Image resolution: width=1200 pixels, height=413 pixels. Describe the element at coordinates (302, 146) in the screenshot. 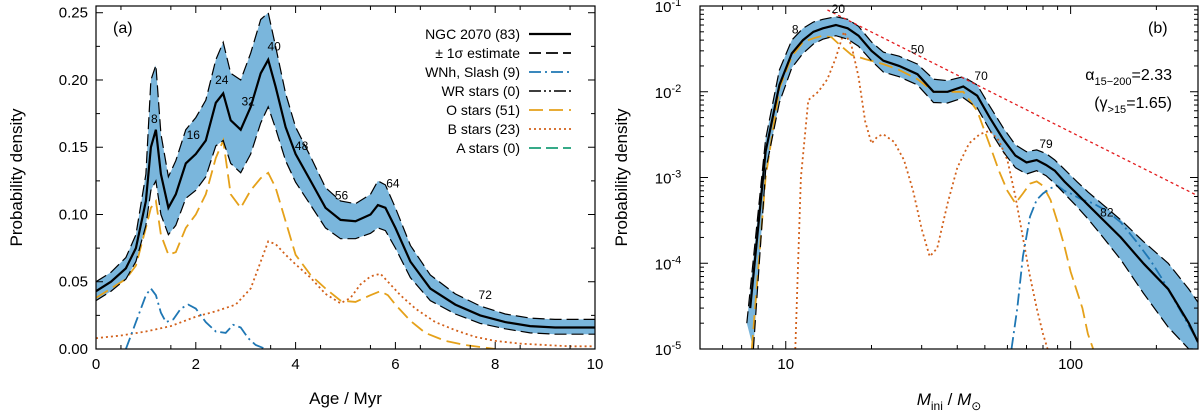

I see `data-label: 48` at that location.